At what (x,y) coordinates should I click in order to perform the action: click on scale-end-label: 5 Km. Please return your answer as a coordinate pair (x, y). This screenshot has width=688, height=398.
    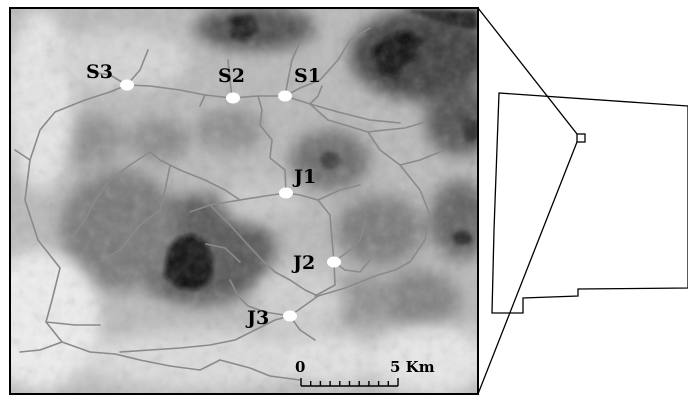
    Looking at the image, I should click on (412, 367).